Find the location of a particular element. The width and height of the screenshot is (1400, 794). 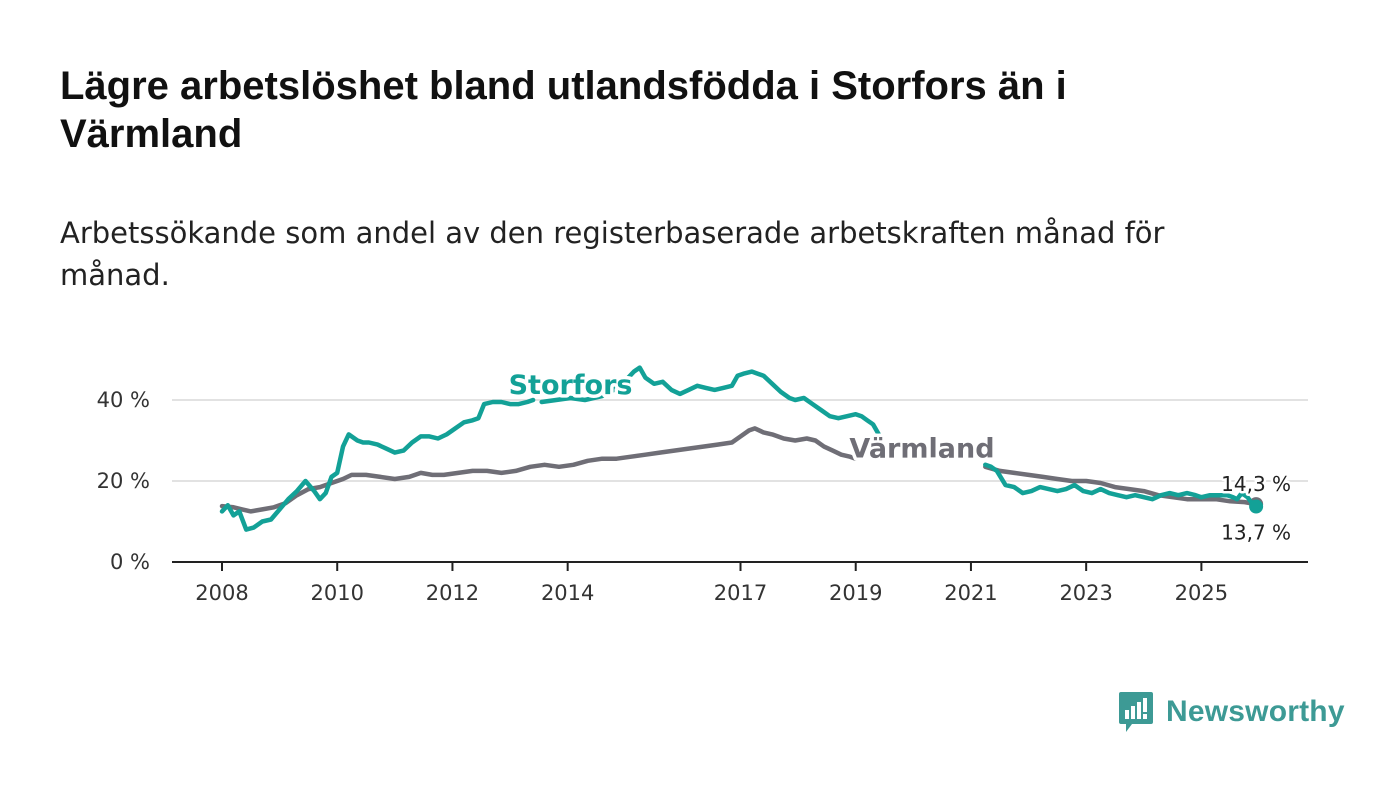

end-value-label: 14,3 % is located at coordinates (1256, 484).